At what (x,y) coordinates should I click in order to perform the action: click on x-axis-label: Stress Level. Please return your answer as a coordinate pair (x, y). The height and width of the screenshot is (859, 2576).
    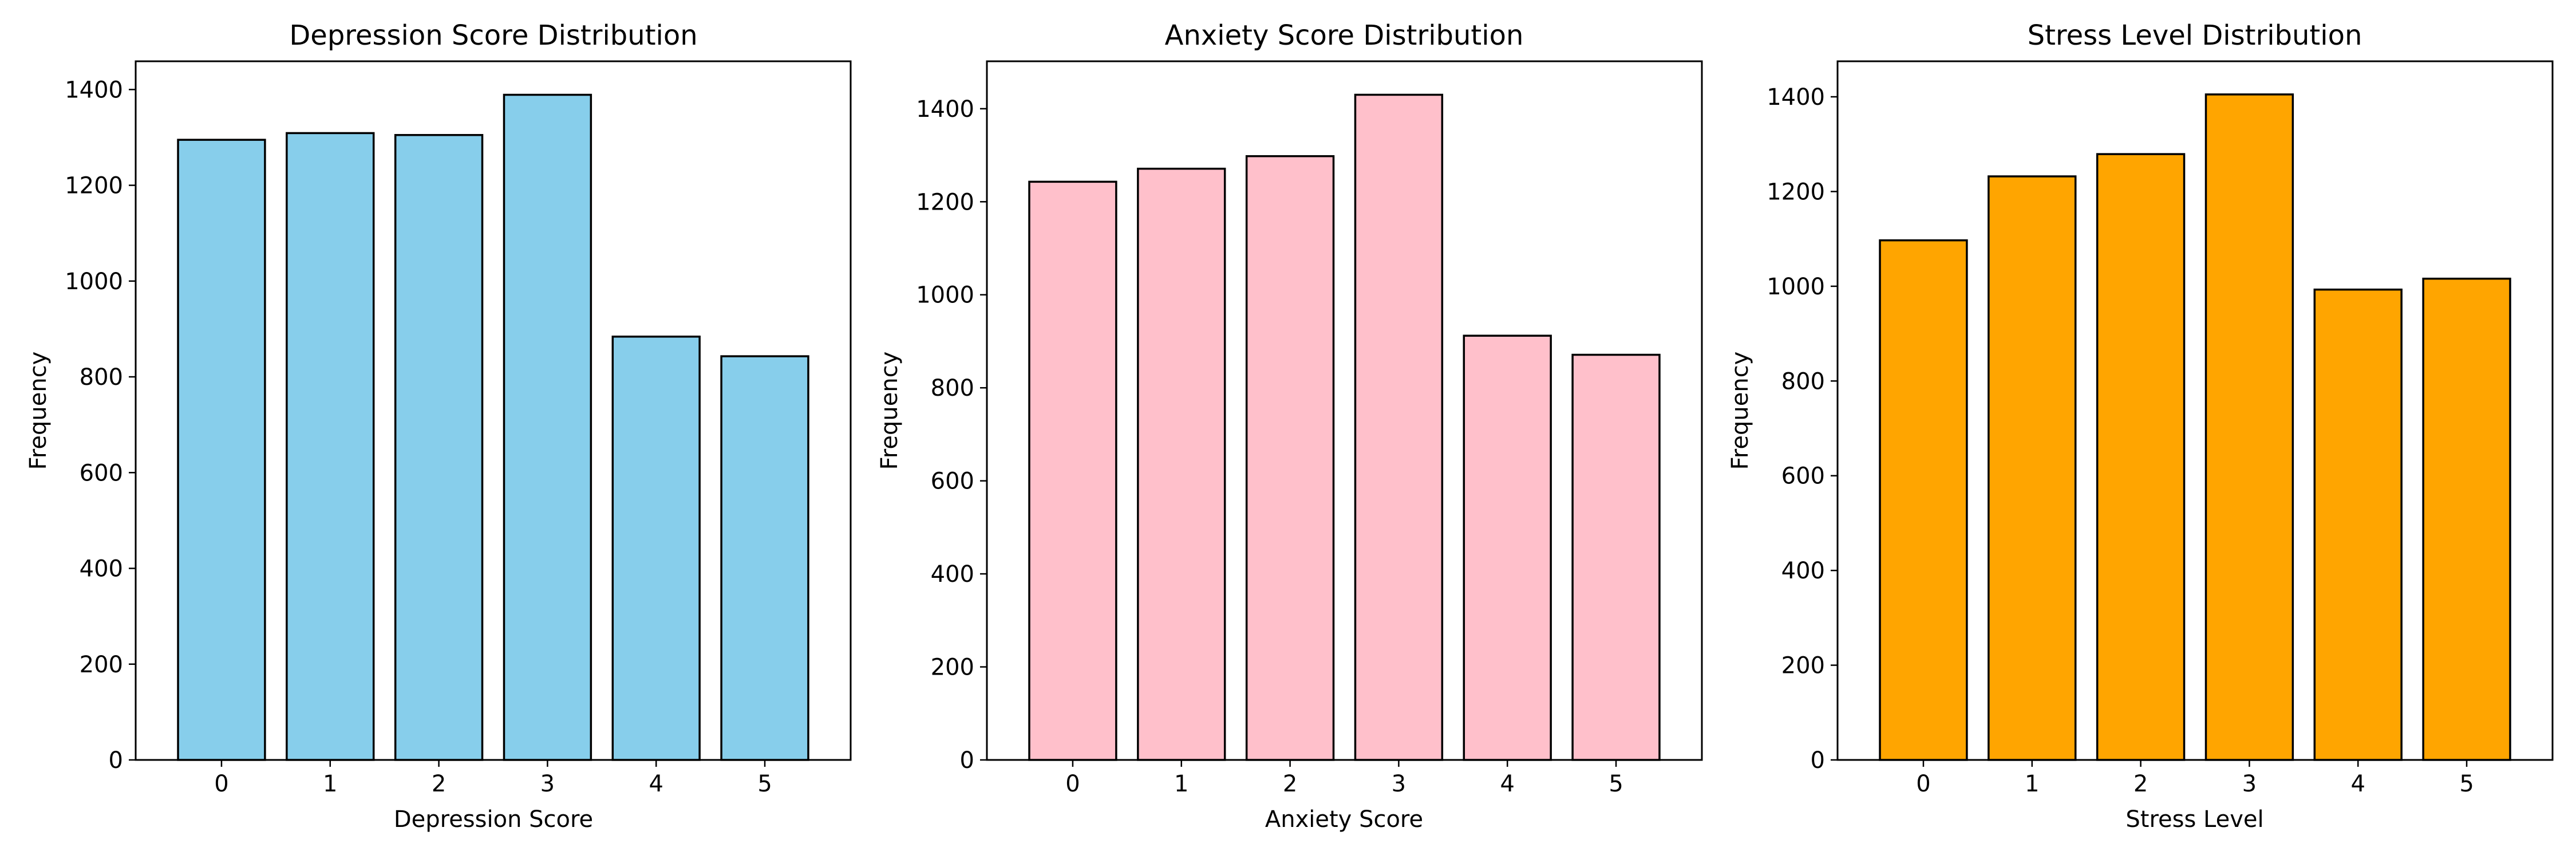
    Looking at the image, I should click on (2194, 819).